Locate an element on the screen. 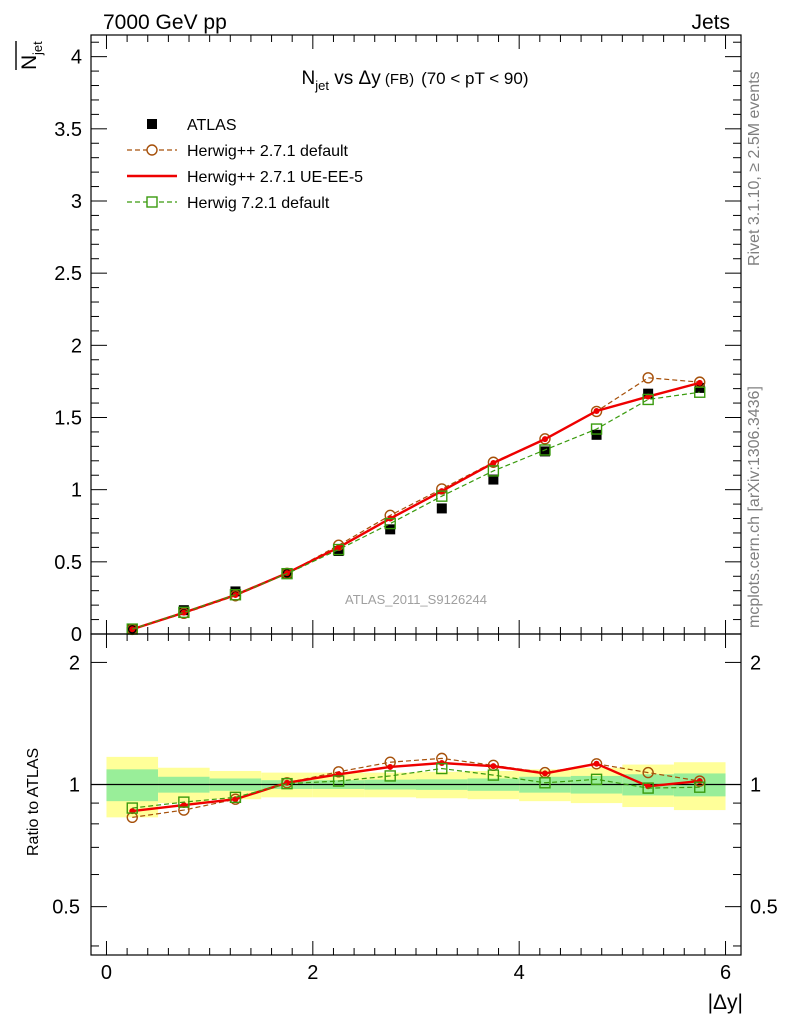 This screenshot has height=1024, width=786. y-axis-label-ratio: Ratio to ATLAS is located at coordinates (33, 802).